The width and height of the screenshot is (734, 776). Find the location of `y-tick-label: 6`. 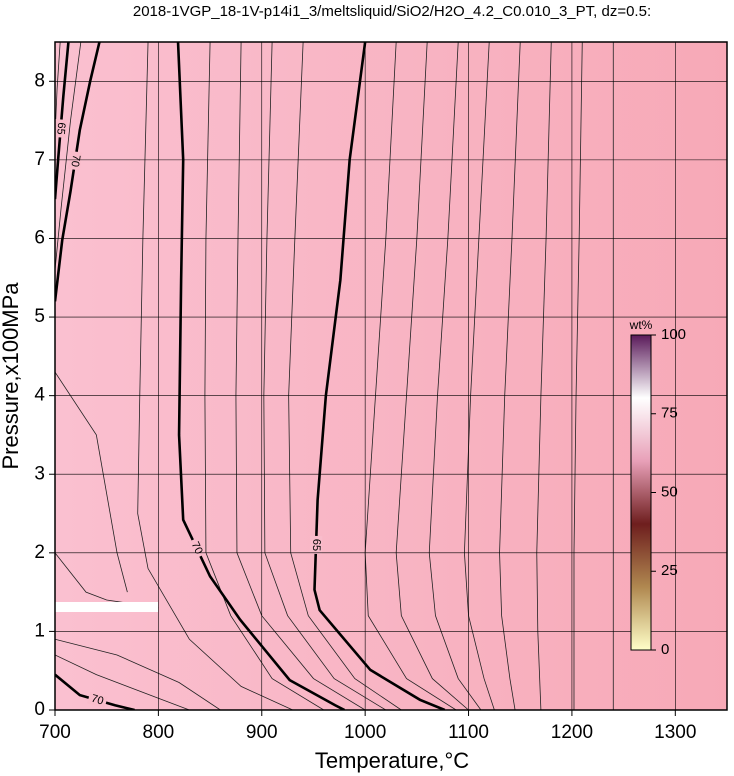

y-tick-label: 6 is located at coordinates (39, 237).